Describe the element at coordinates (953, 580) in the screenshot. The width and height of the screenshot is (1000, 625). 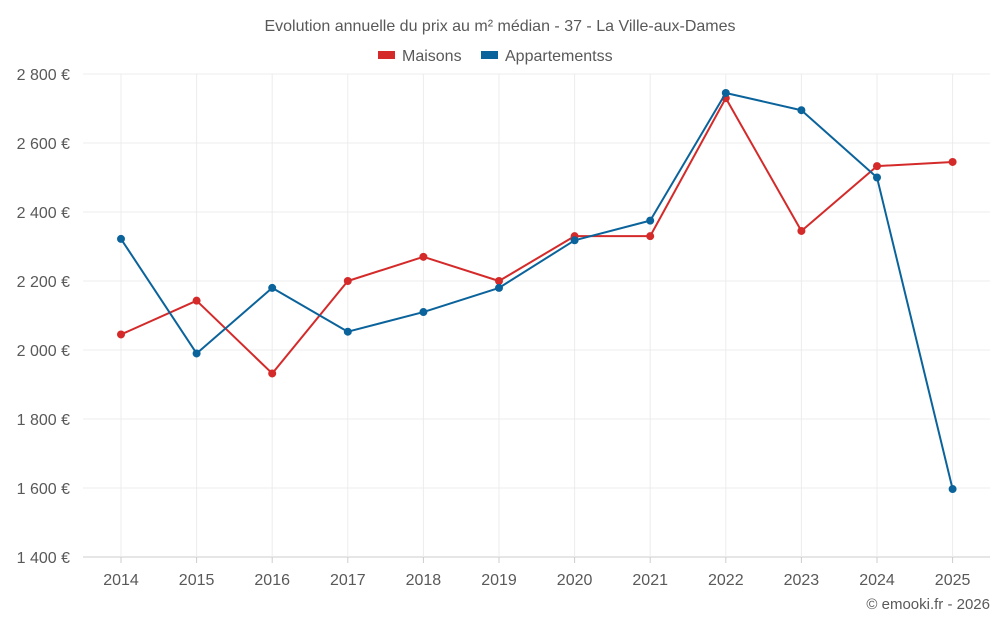
I see `x-tick-label: 2025` at that location.